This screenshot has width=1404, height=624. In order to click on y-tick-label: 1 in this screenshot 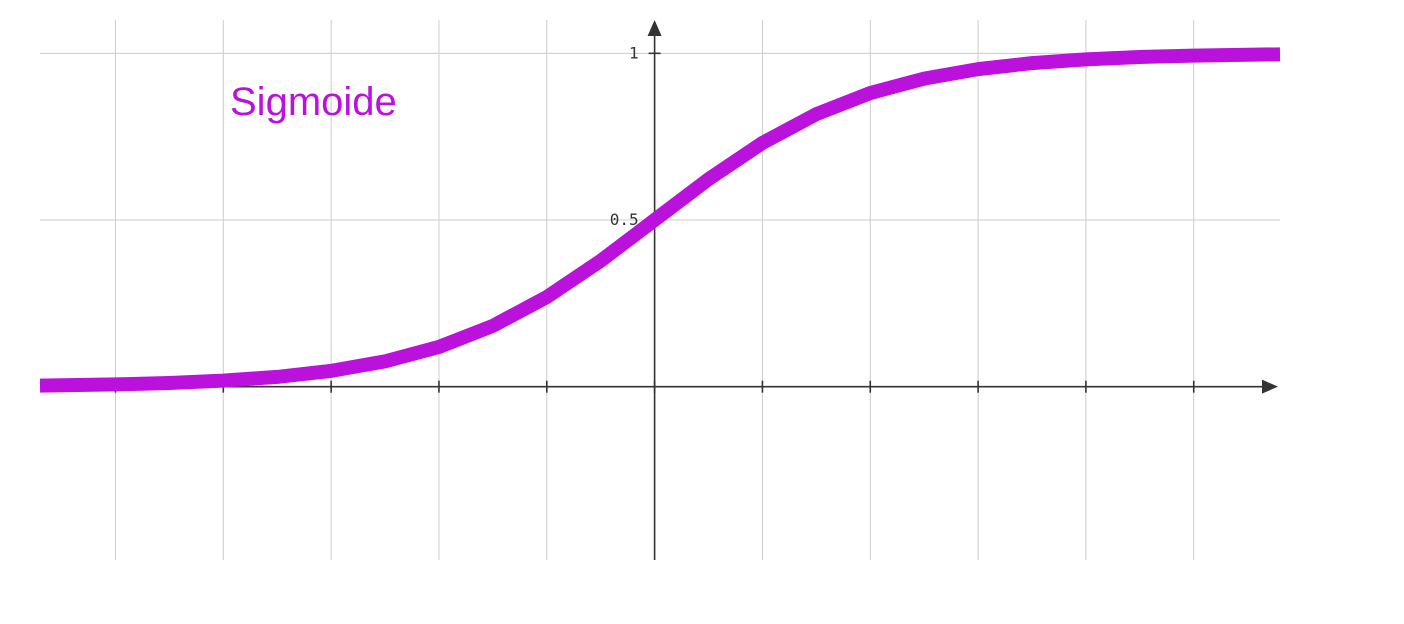, I will do `click(634, 52)`.